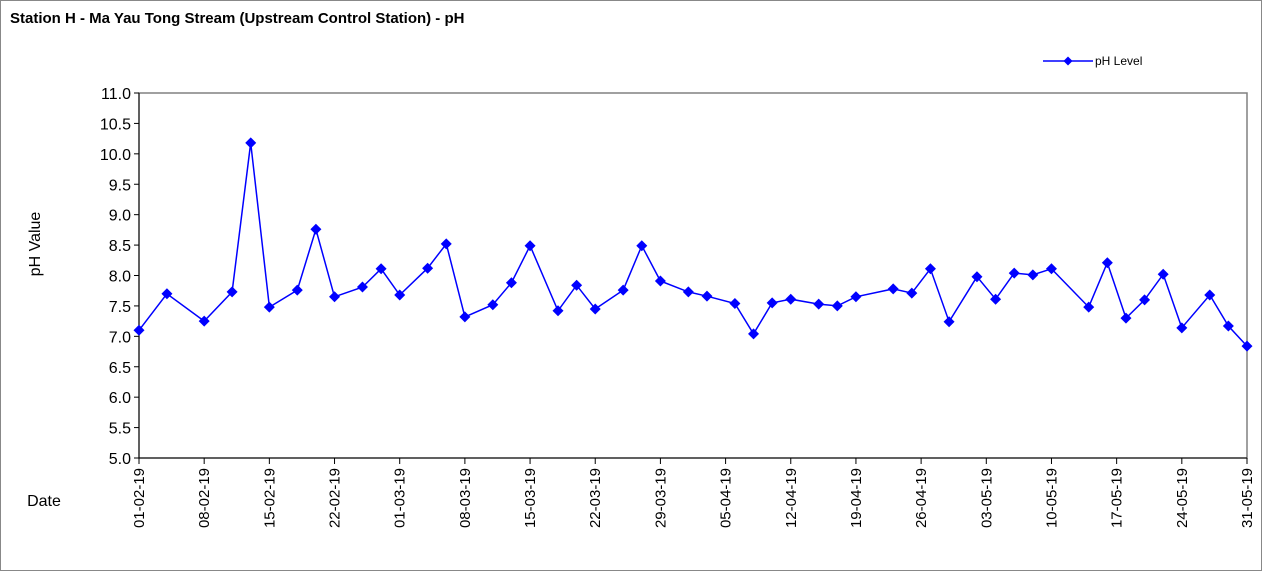 The width and height of the screenshot is (1263, 572). I want to click on x-tick-label: 03-05-19, so click(986, 498).